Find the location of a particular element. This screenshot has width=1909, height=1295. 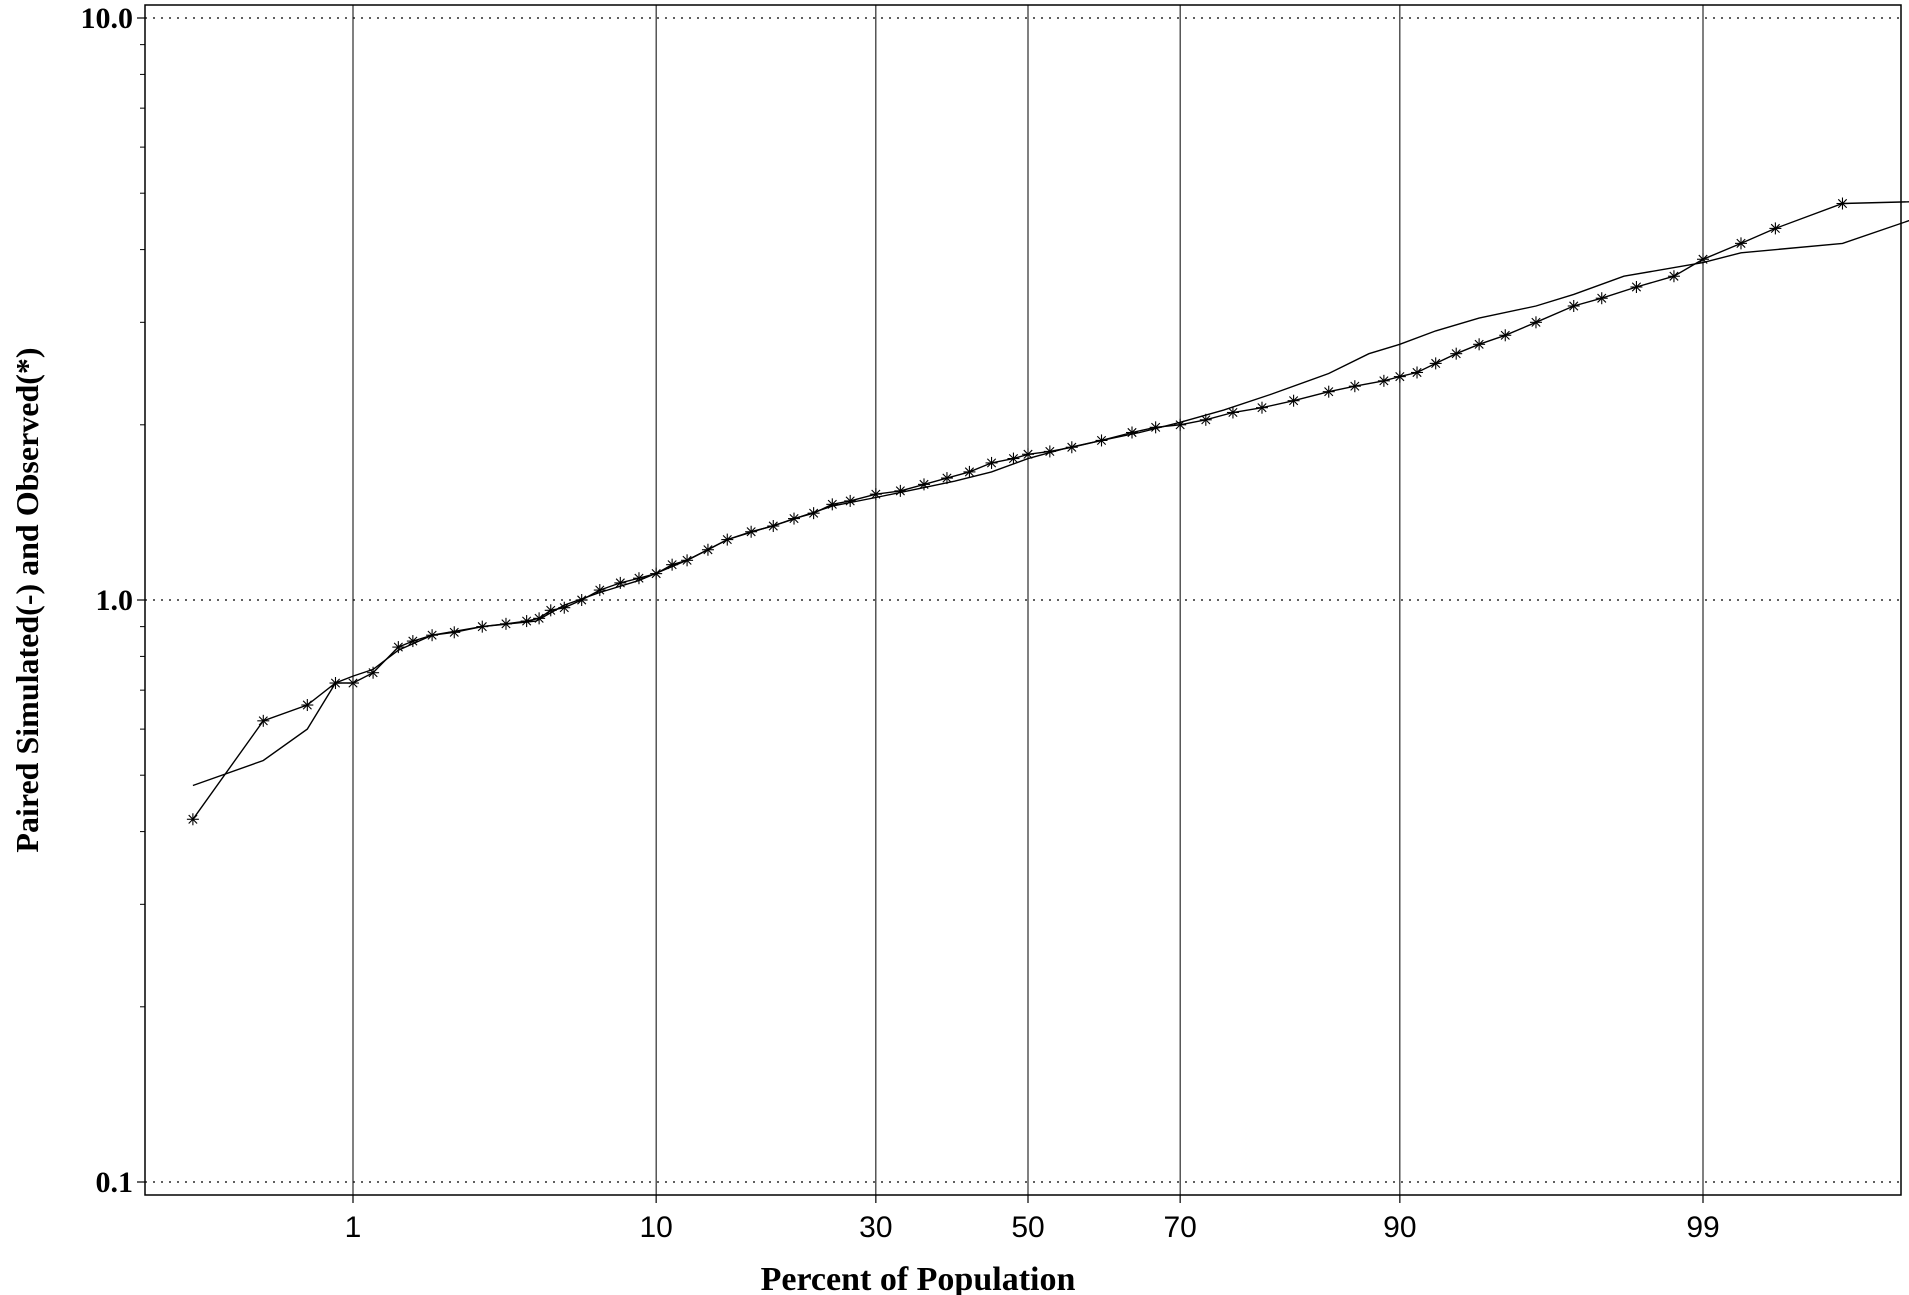

y-tick-label: 1.0 is located at coordinates (115, 600).